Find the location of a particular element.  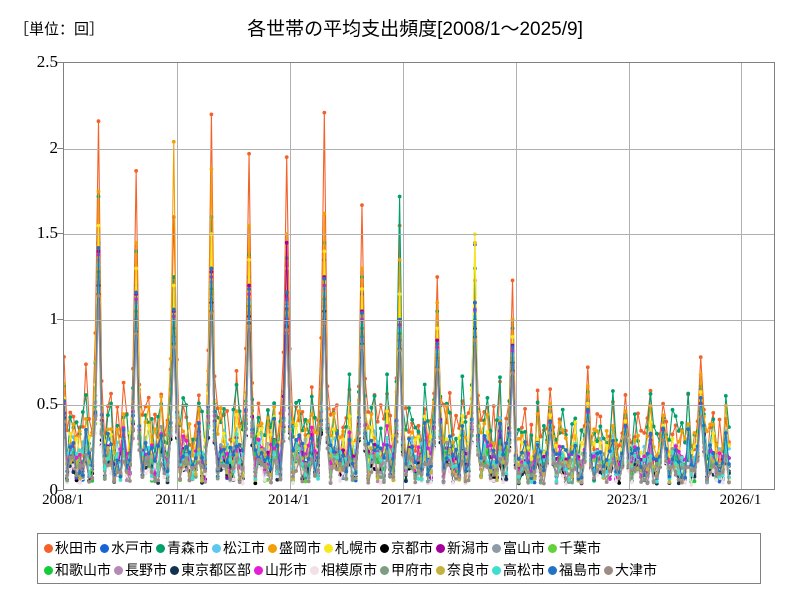

legend-label: 福島市 is located at coordinates (580, 570).